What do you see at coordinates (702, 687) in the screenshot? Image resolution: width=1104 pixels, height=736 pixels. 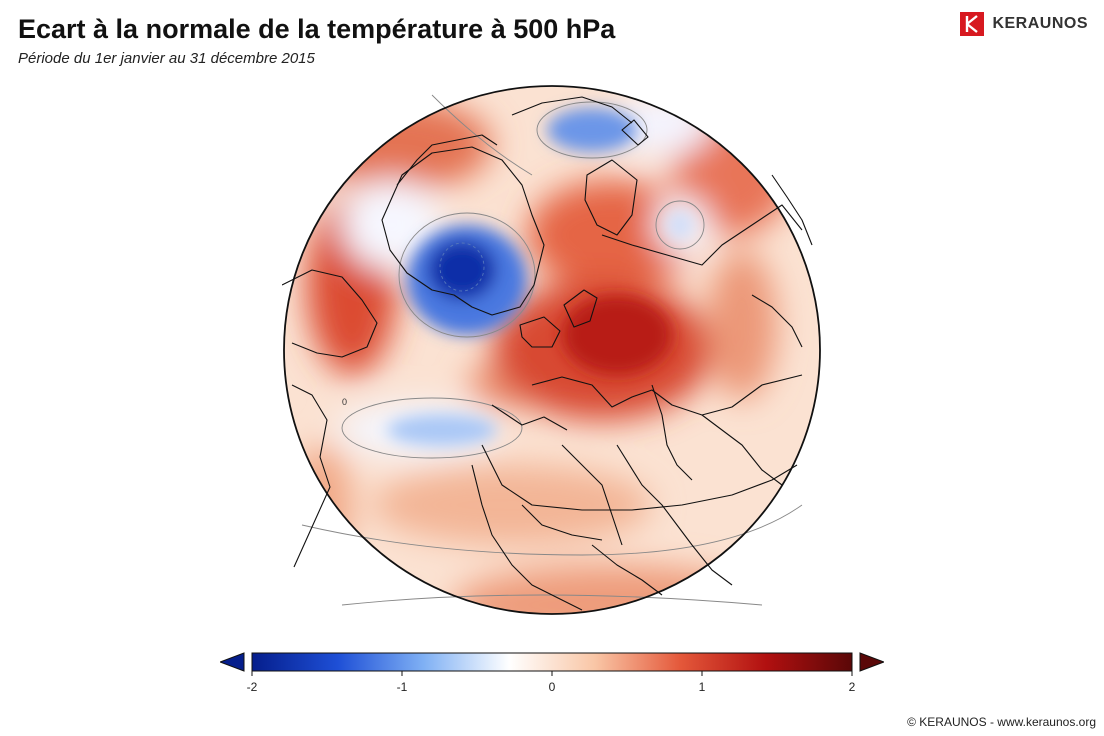 I see `colorbar-tick-label: 1` at bounding box center [702, 687].